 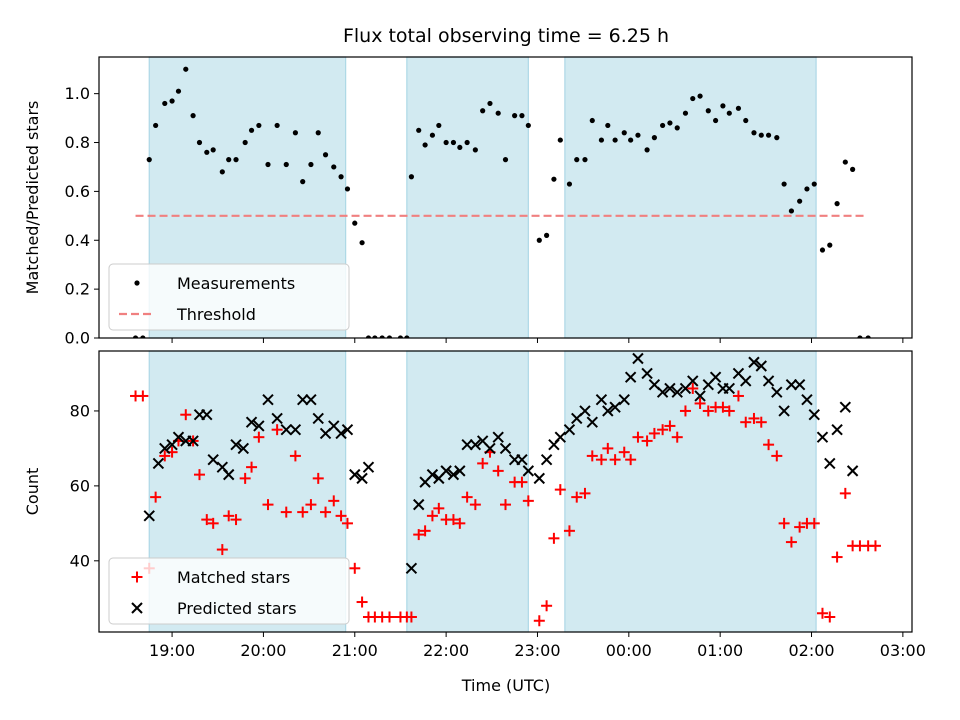 I want to click on chart-title: Flux total observing time = 6.25 h, so click(x=506, y=36).